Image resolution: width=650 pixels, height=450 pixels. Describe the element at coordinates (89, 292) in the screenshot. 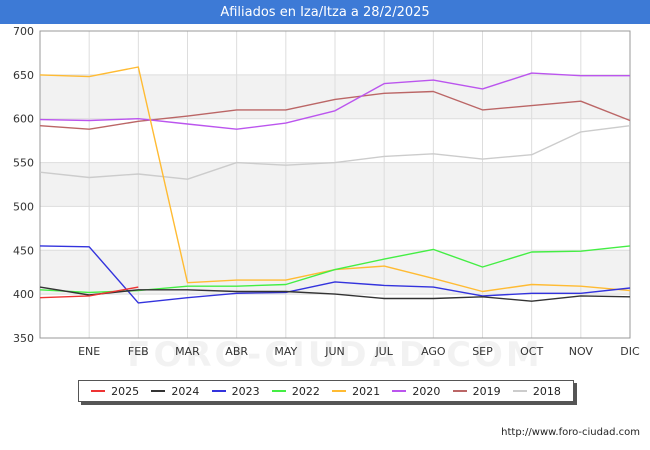

I see `series-line-2025` at that location.